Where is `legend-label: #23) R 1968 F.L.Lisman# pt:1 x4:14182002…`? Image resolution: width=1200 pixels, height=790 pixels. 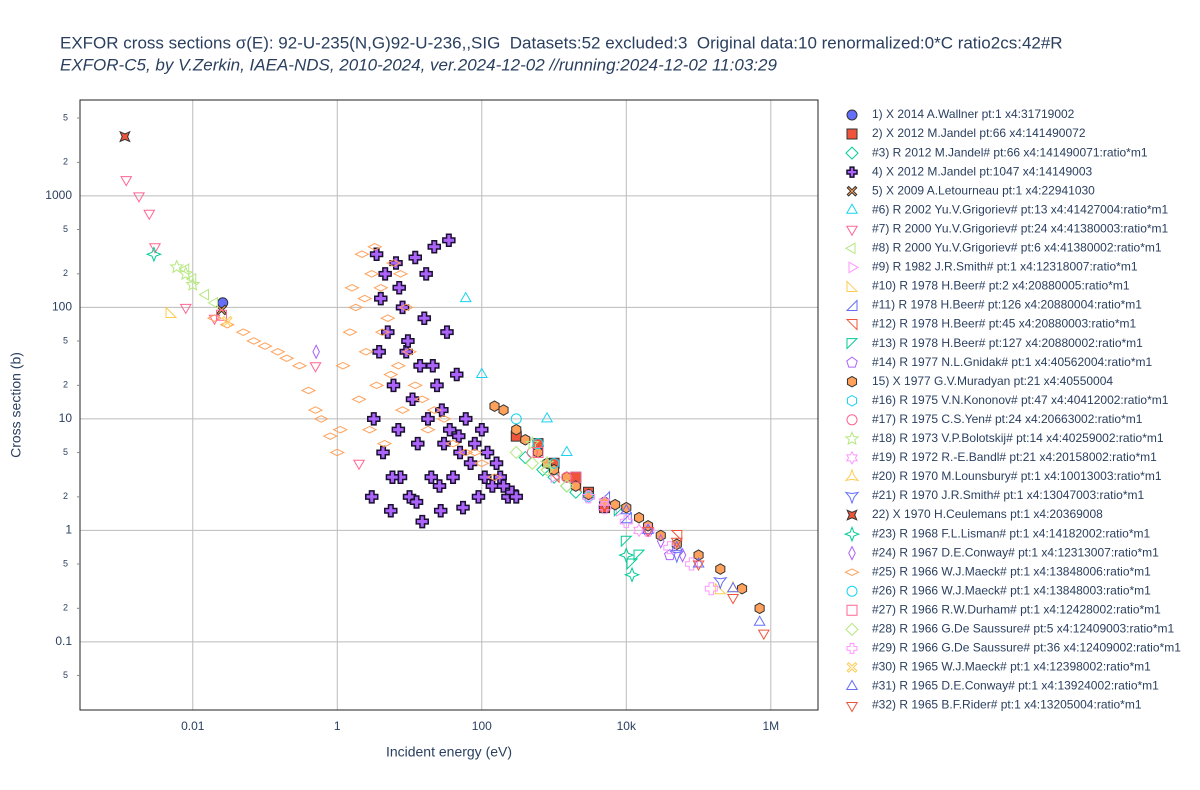 legend-label: #23) R 1968 F.L.Lisman# pt:1 x4:14182002… is located at coordinates (1011, 533).